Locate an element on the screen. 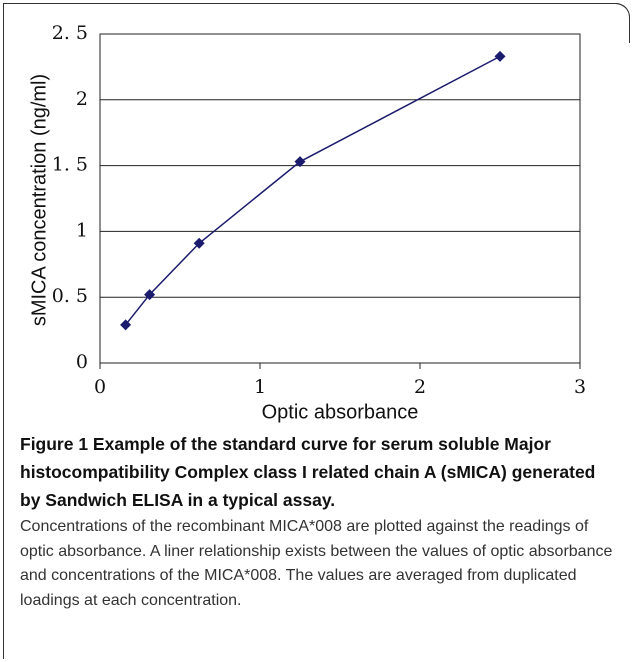 The image size is (633, 662). x-tick-label: 3 is located at coordinates (580, 387).